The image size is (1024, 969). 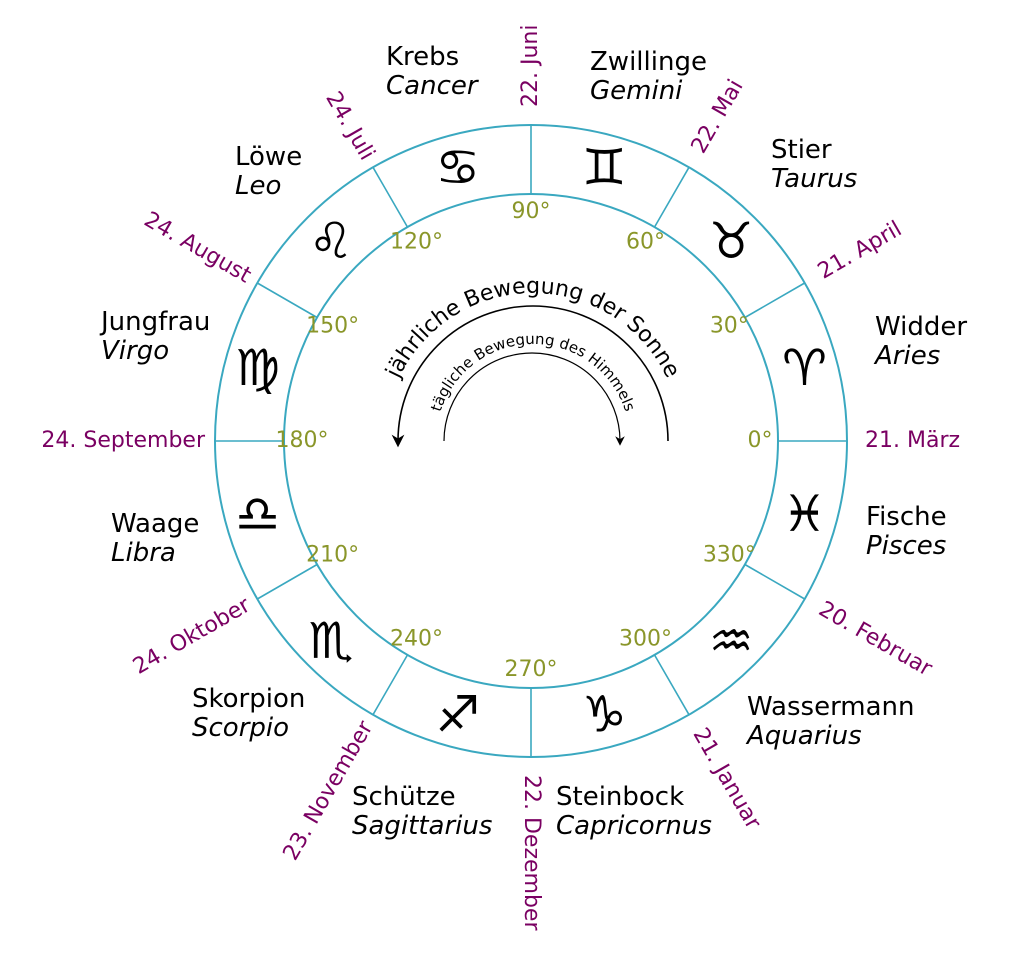 I want to click on sign-symbol: ♐︎, so click(x=457, y=714).